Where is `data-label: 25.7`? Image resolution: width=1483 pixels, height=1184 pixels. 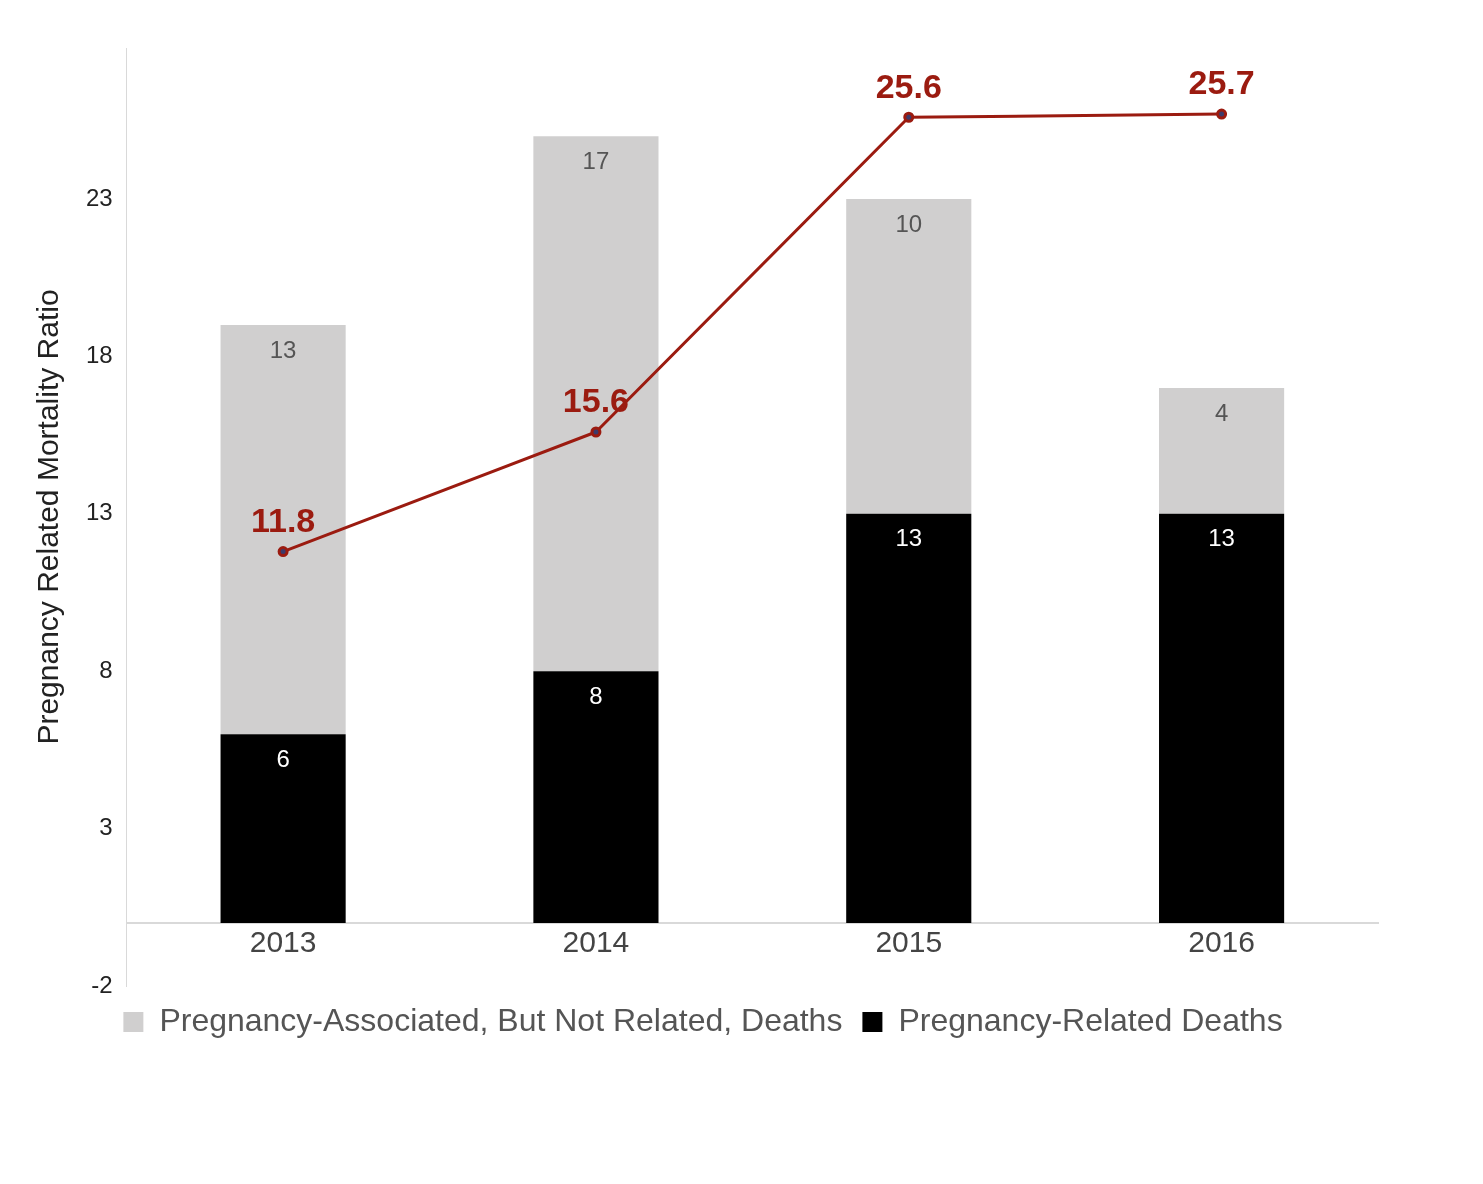 data-label: 25.7 is located at coordinates (1221, 82).